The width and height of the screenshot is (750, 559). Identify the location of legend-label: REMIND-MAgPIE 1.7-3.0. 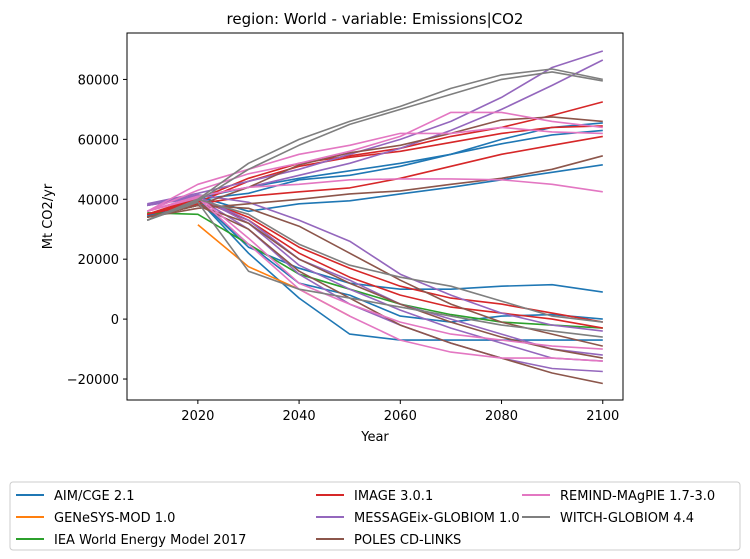
(637, 496).